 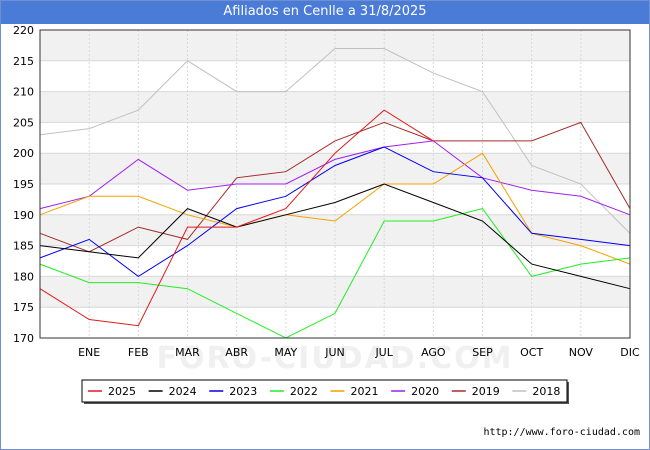 I want to click on y-tick-label: 185, so click(x=23, y=246).